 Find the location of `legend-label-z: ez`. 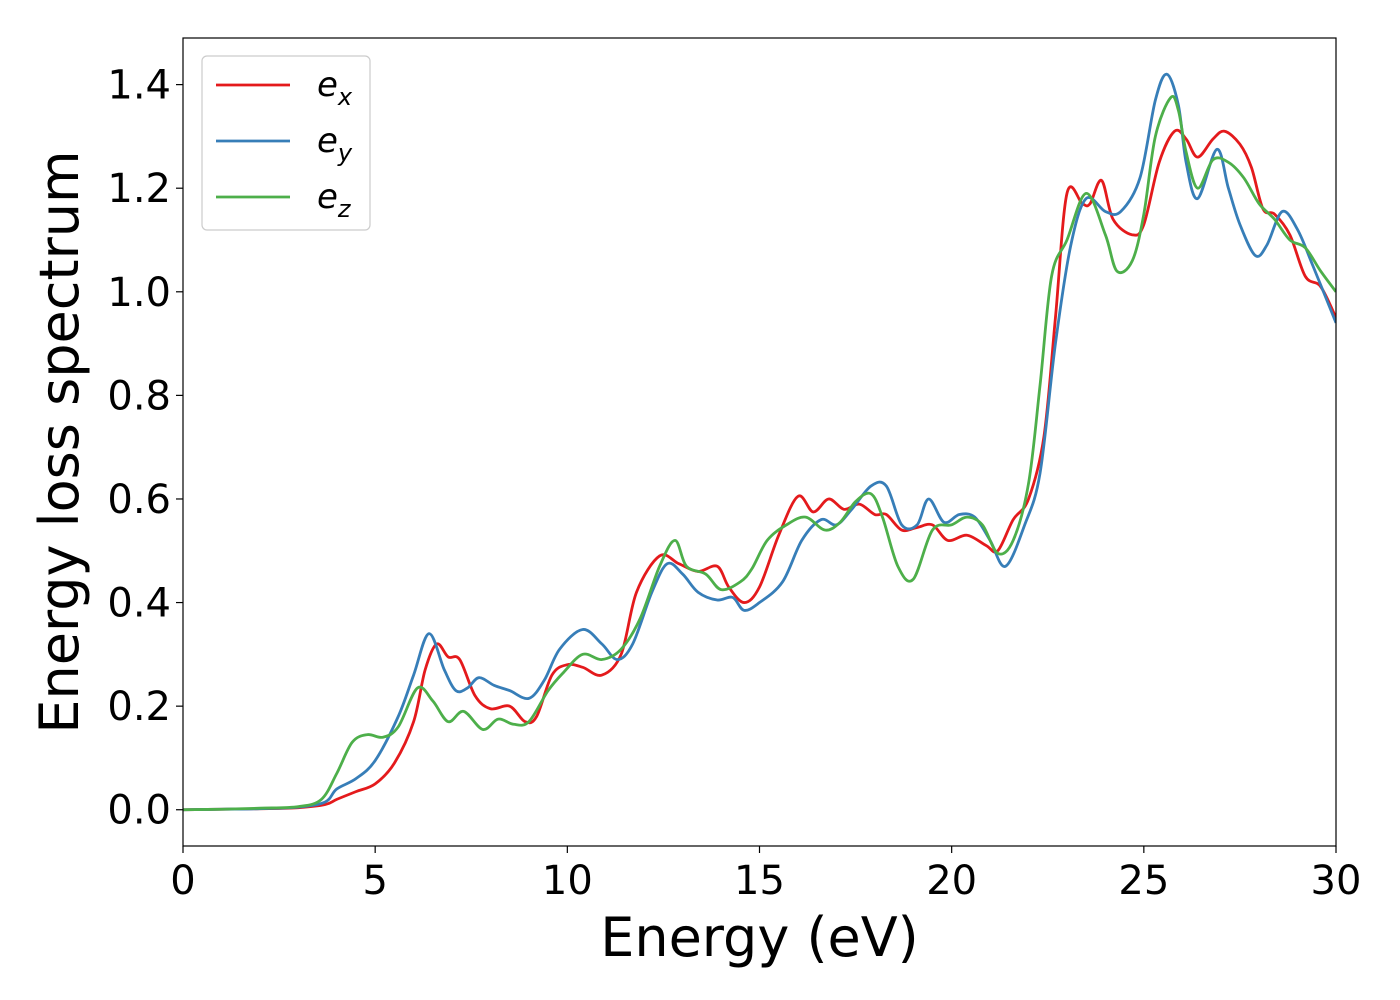

legend-label-z: ez is located at coordinates (334, 200).